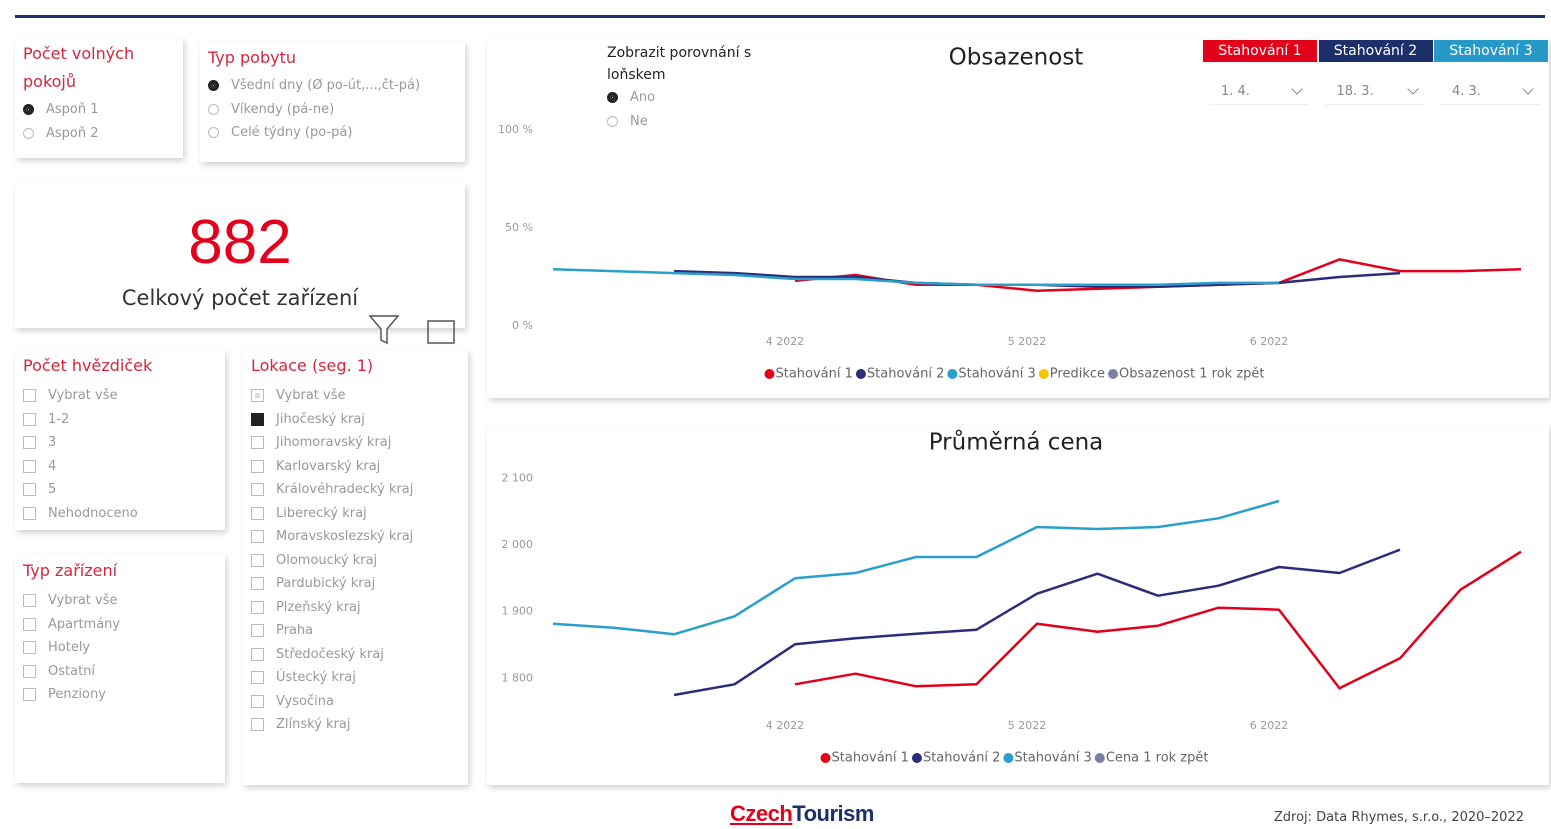  I want to click on slicer-item: Všední dny (Ø po-út,...,čt-pá), so click(332, 86).